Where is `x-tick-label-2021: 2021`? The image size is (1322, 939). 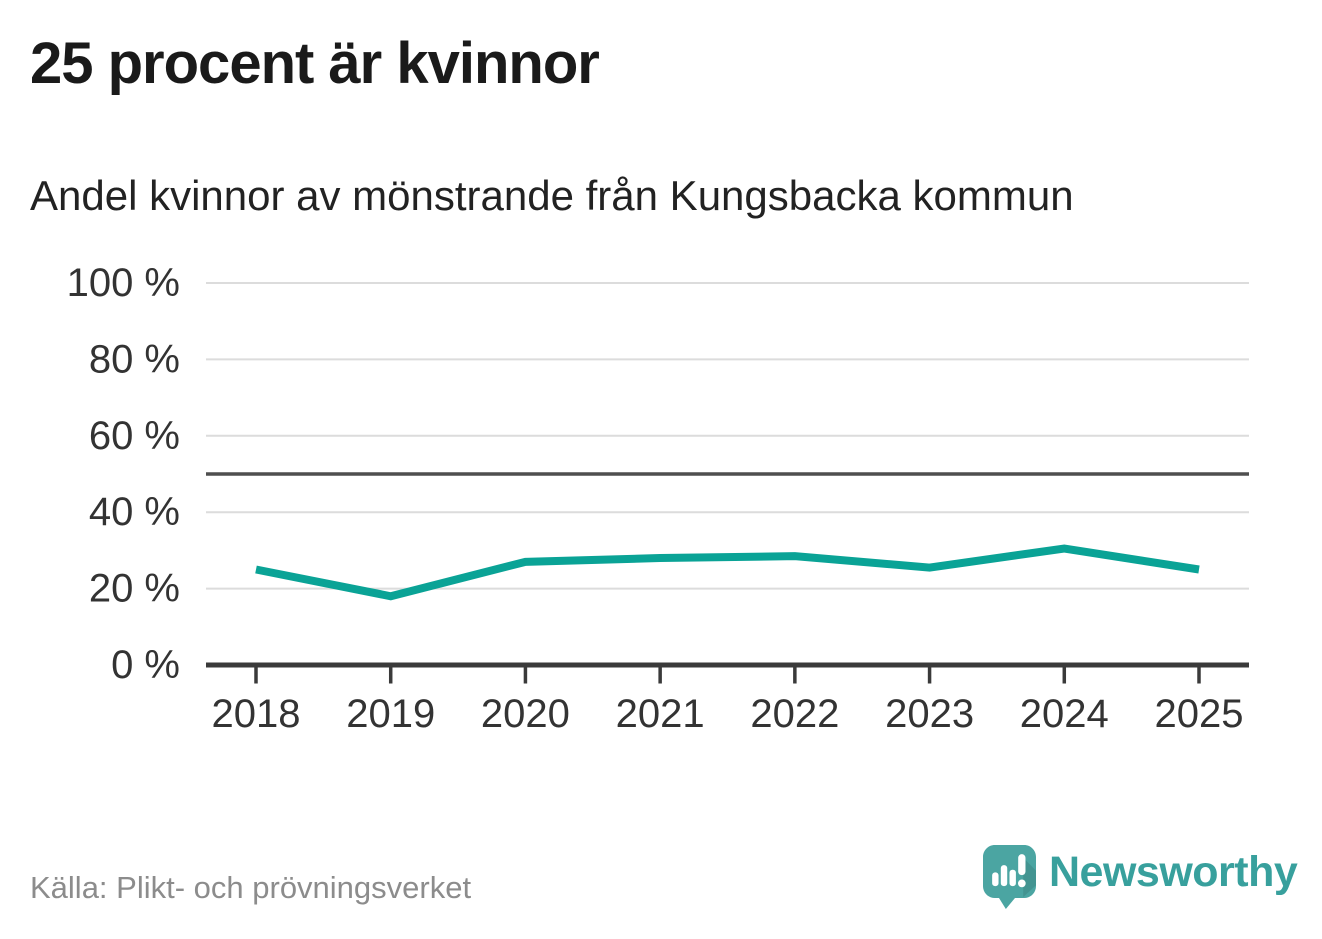 x-tick-label-2021: 2021 is located at coordinates (660, 714).